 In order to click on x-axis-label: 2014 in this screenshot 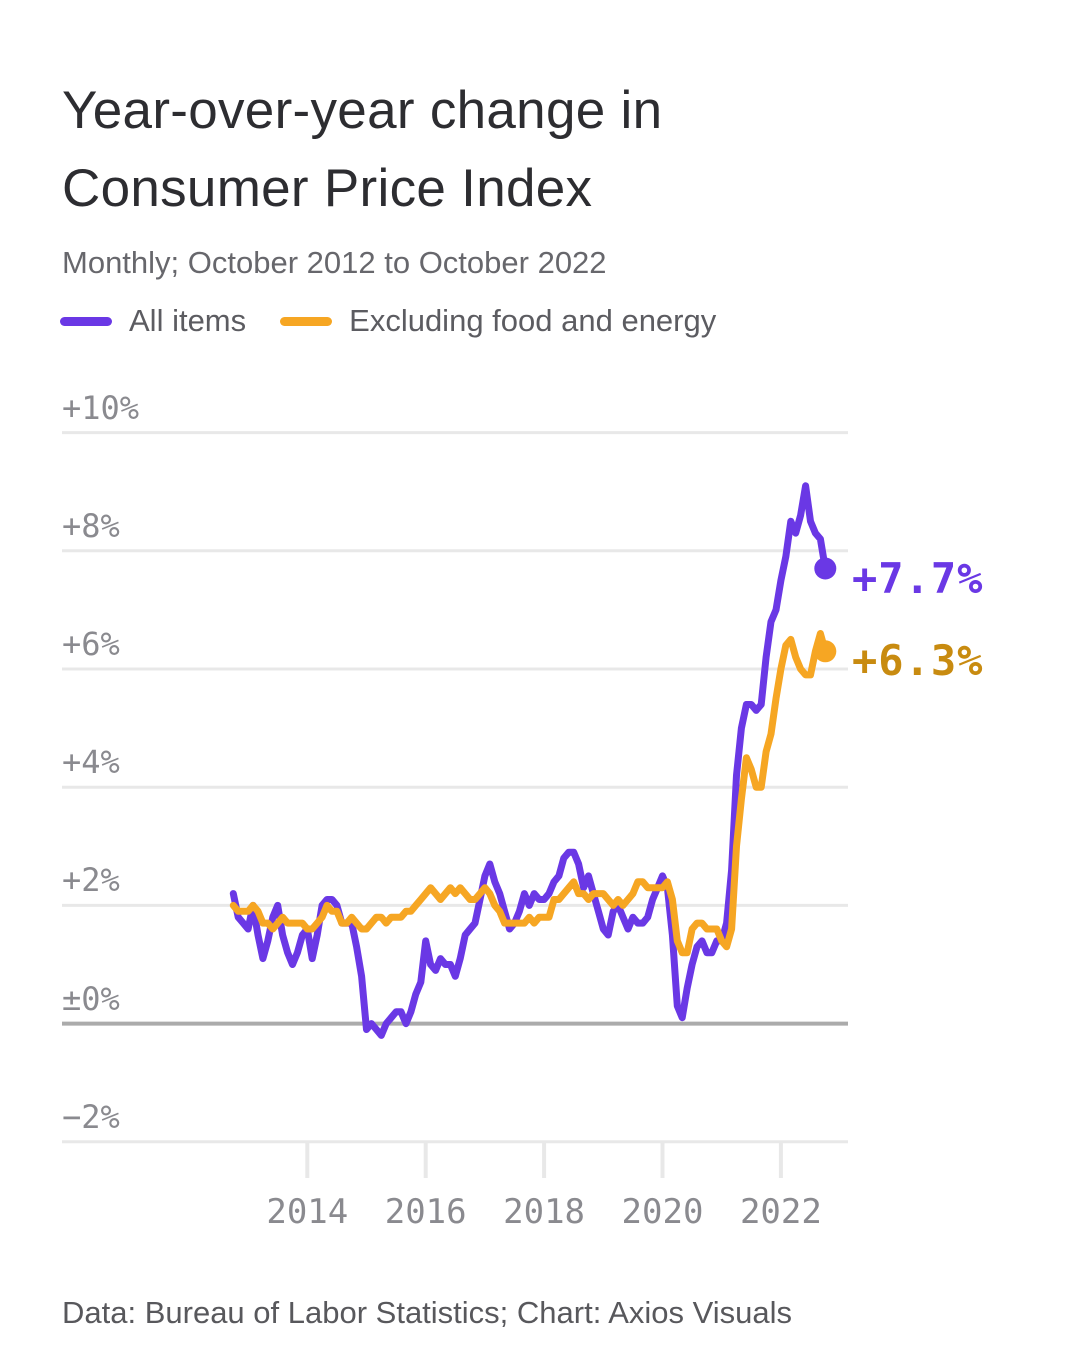, I will do `click(307, 1212)`.